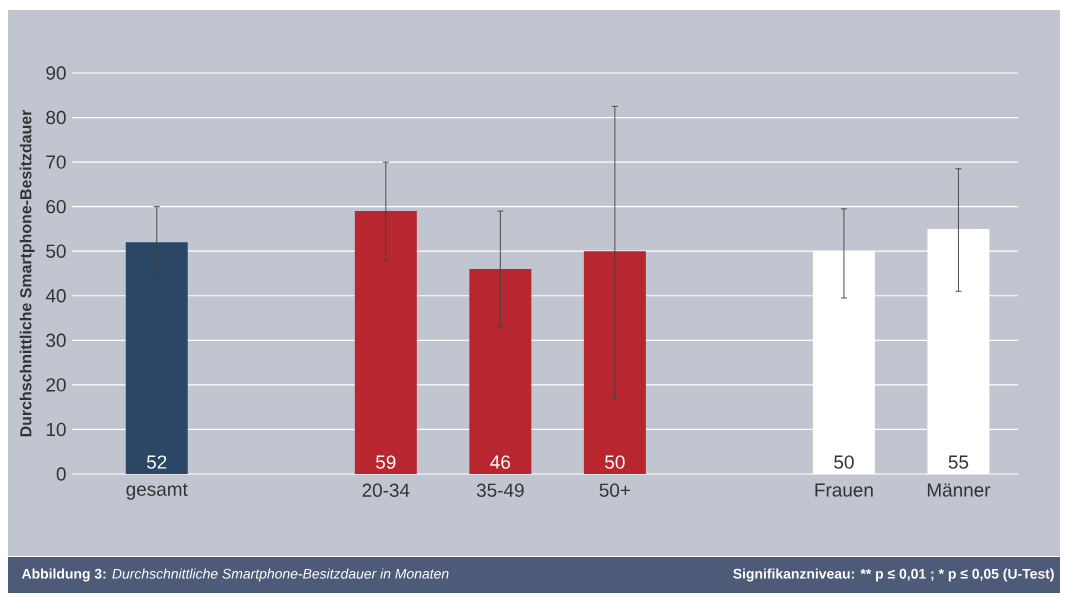  I want to click on y-tick-label: 60, so click(56, 206).